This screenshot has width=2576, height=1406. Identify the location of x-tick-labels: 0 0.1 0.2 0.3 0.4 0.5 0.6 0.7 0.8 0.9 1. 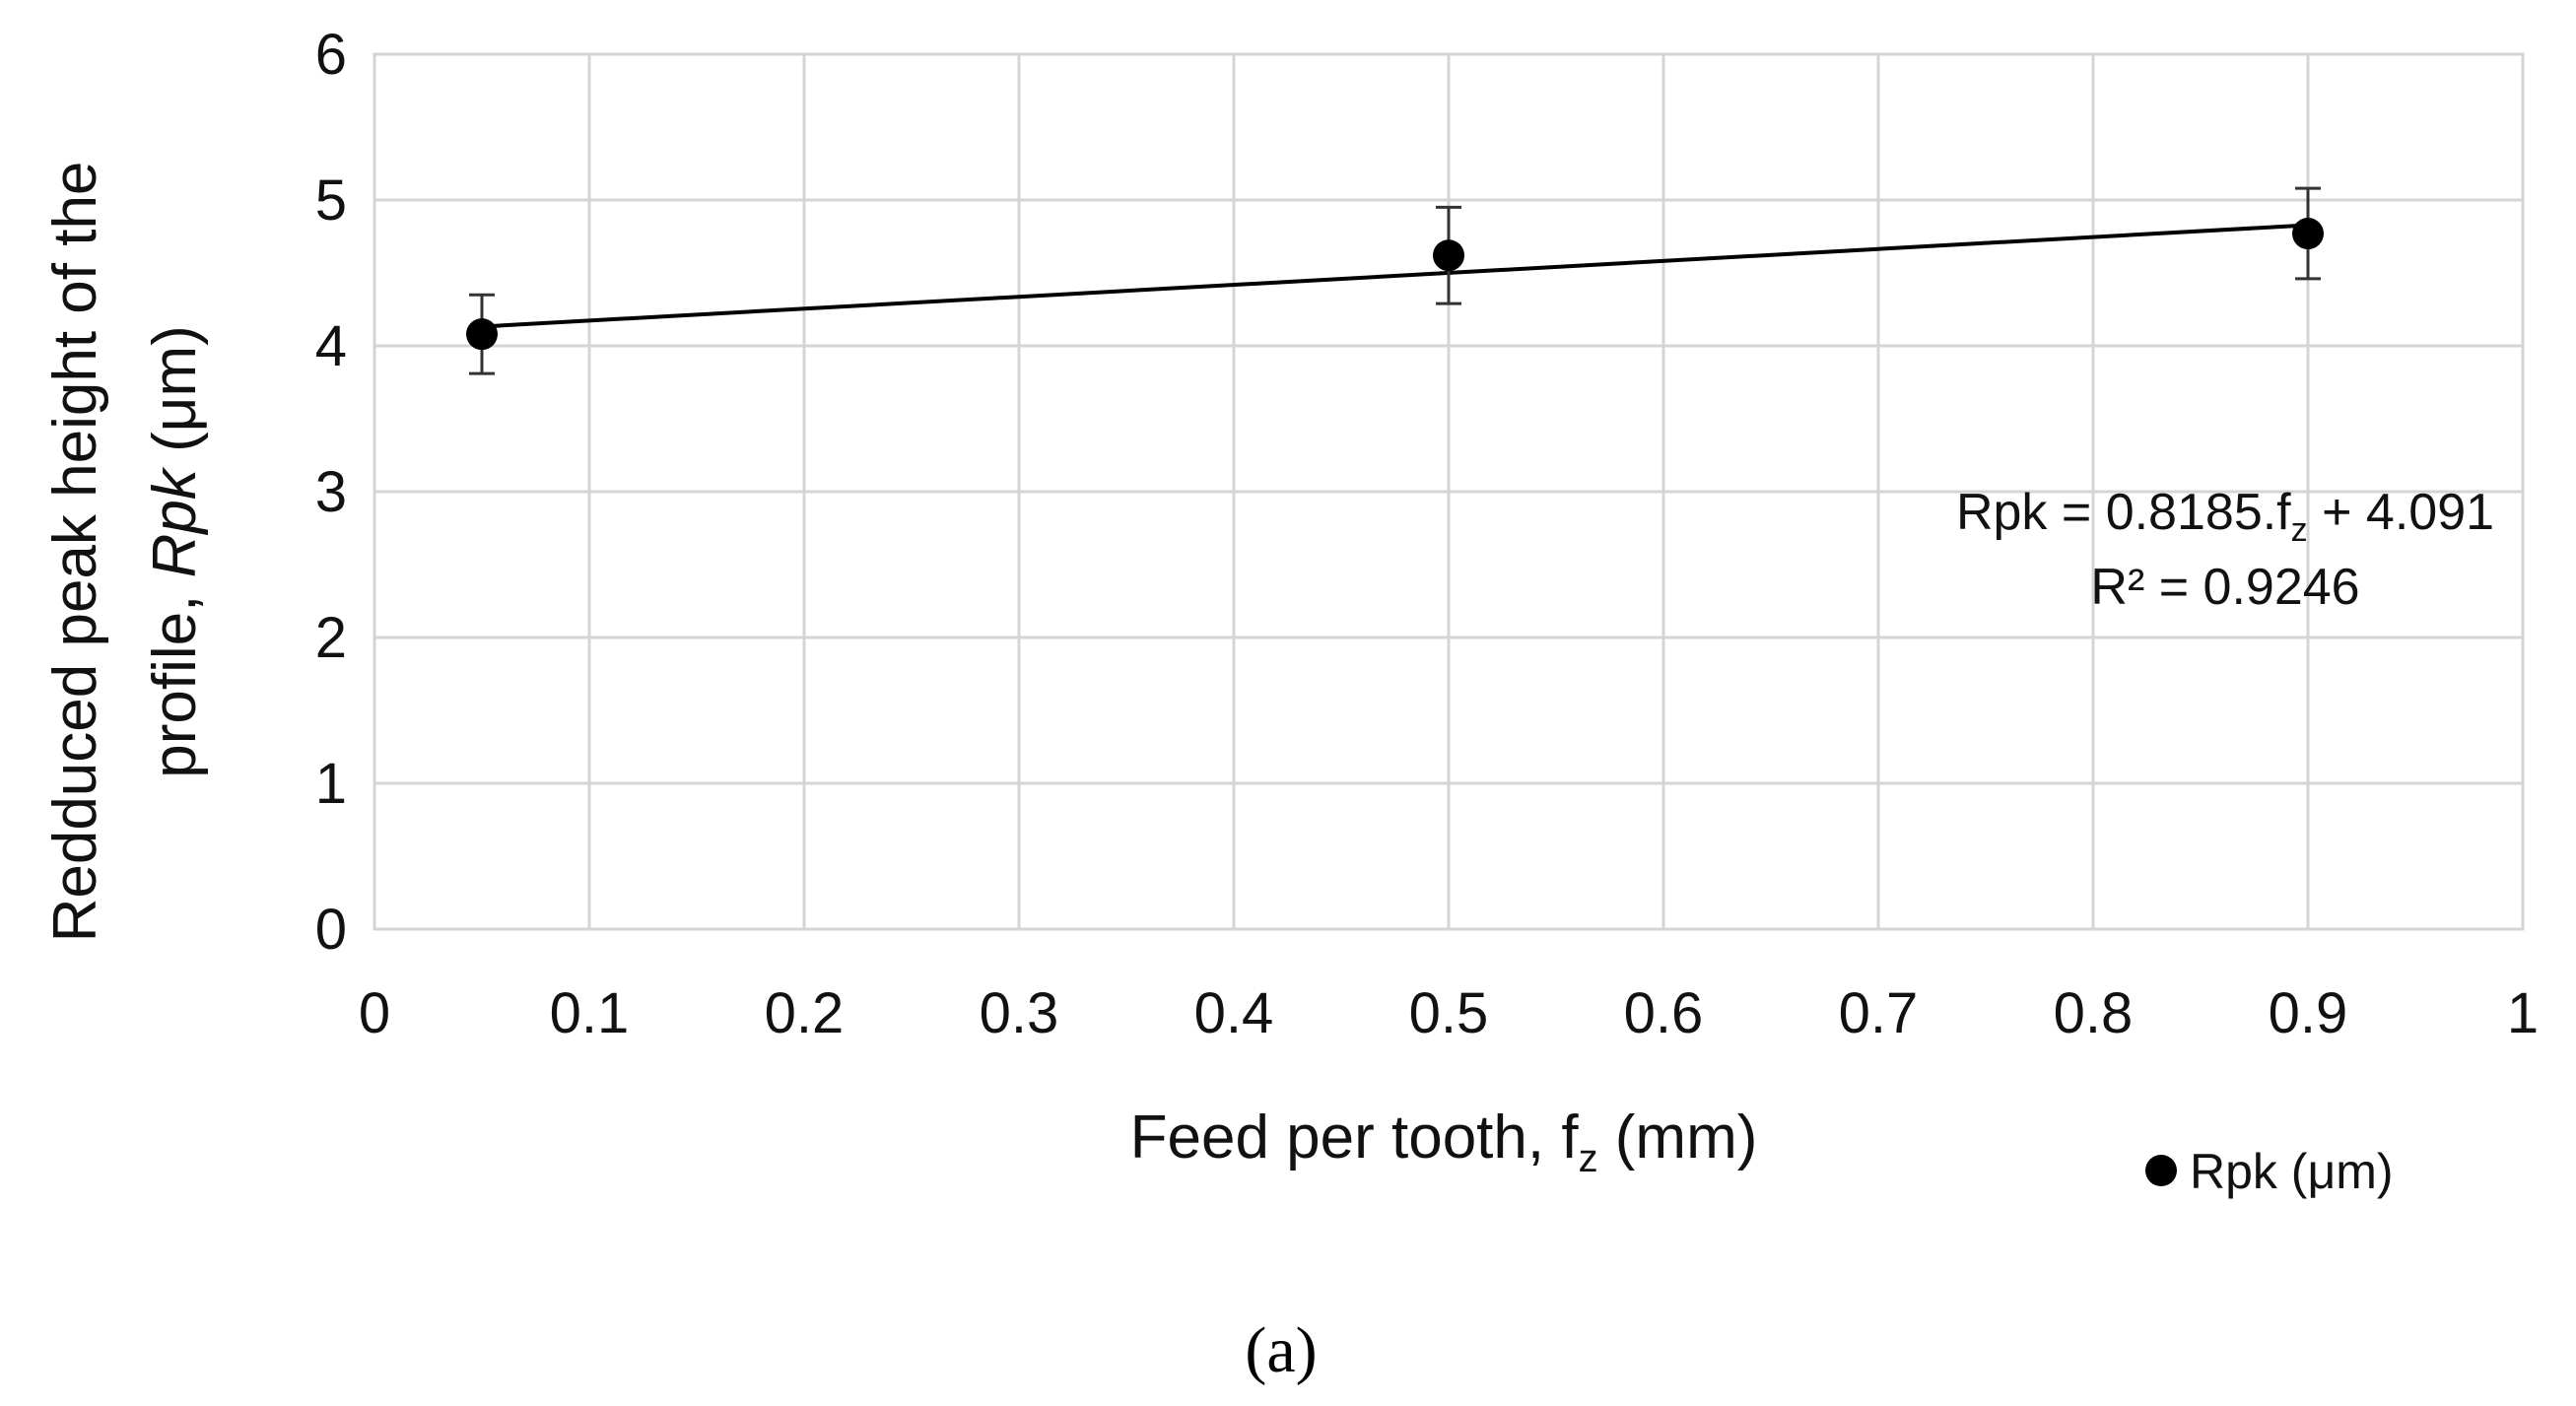
(1449, 1013).